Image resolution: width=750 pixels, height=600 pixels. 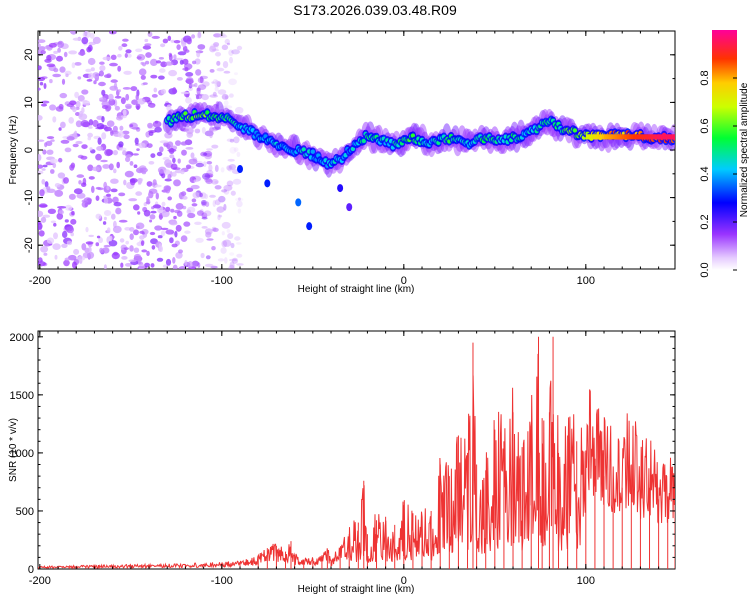 What do you see at coordinates (29, 55) in the screenshot?
I see `y-tick-label: 20` at bounding box center [29, 55].